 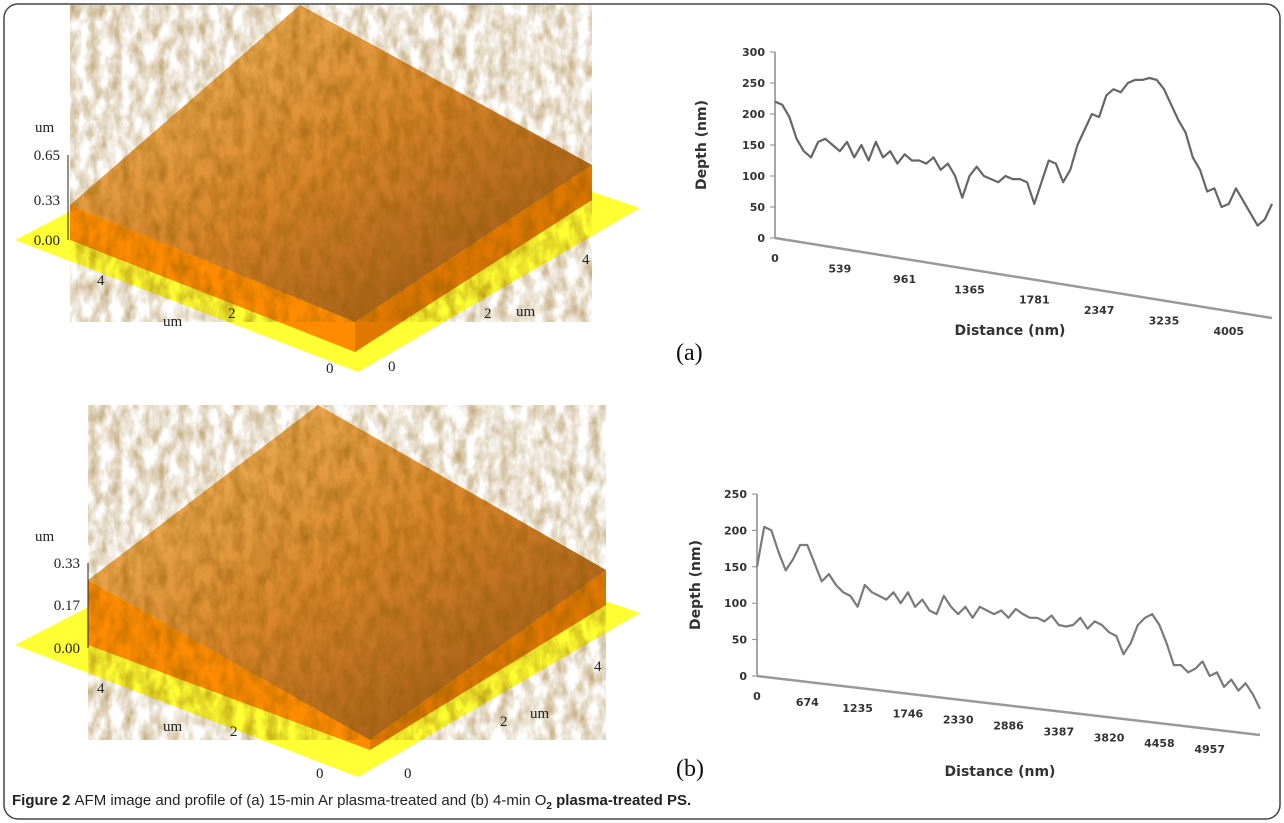 What do you see at coordinates (689, 353) in the screenshot?
I see `panel-label: (a)` at bounding box center [689, 353].